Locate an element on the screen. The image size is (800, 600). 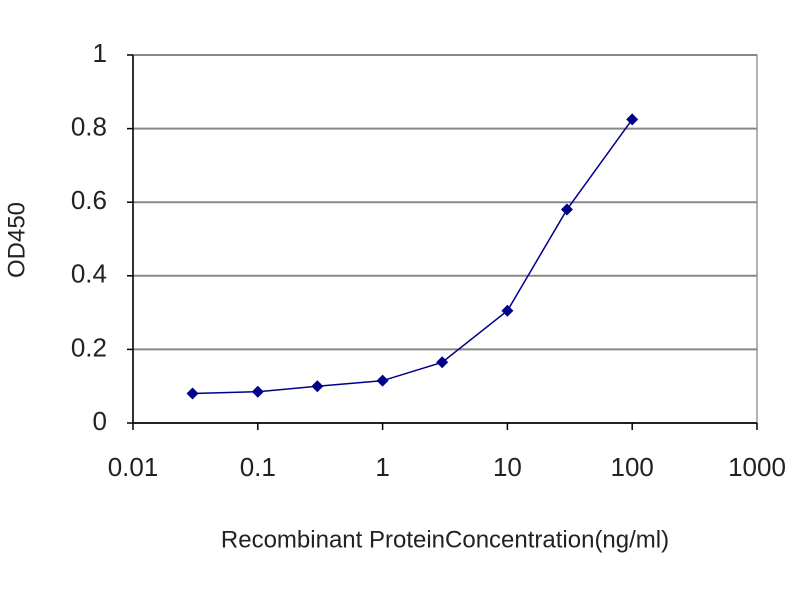
x-tick-label: 0.1 is located at coordinates (258, 467).